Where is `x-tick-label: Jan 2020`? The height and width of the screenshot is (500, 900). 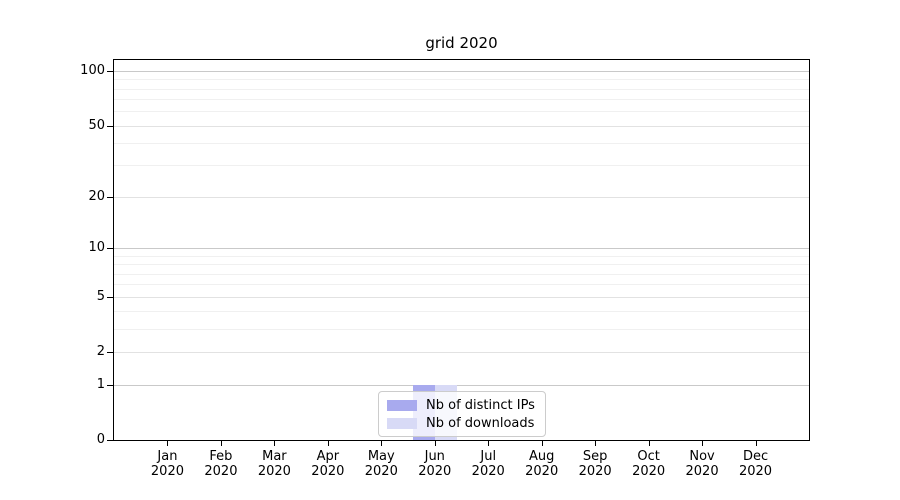 x-tick-label: Jan 2020 is located at coordinates (167, 464).